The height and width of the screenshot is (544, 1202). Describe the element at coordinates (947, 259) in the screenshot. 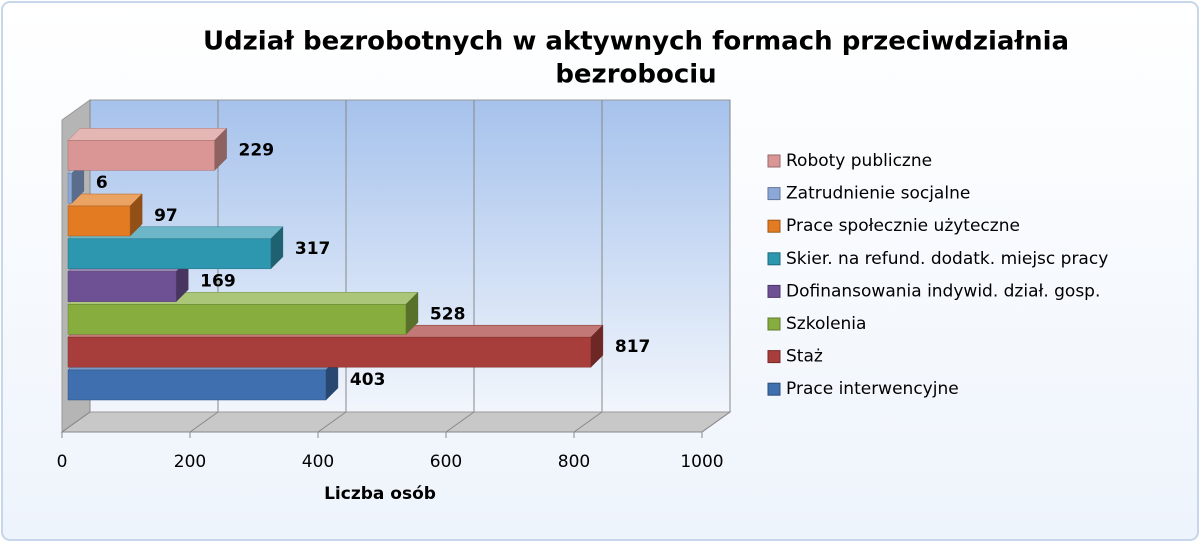

I see `legend-label: Skier. na refund. dodatk. miejsc pracy` at that location.